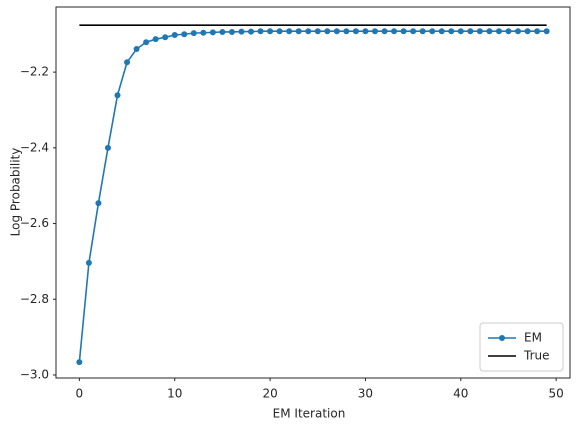 The height and width of the screenshot is (432, 578). I want to click on x-tick-label: 0, so click(80, 394).